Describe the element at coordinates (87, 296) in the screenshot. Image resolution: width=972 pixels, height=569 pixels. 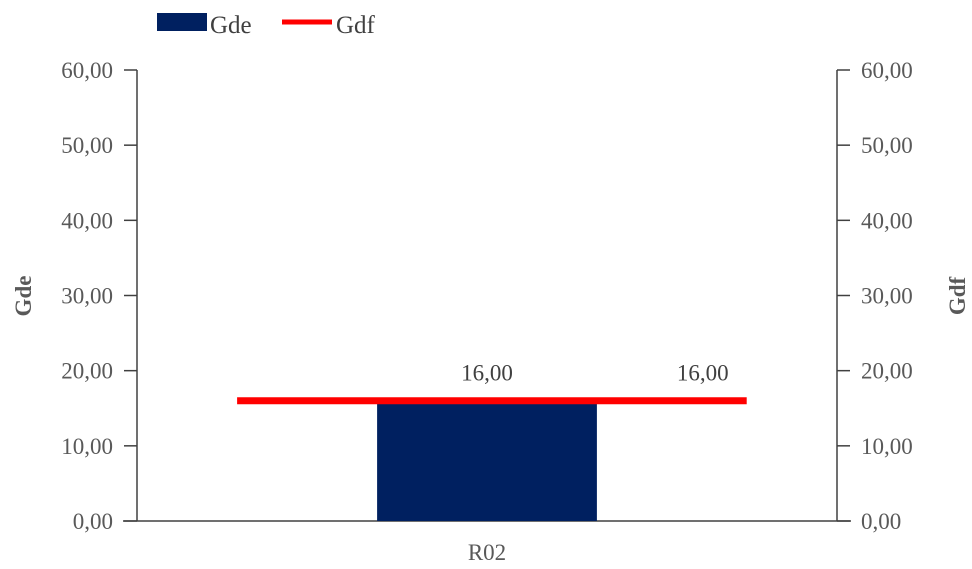
I see `left-tick-label: 30,00` at that location.